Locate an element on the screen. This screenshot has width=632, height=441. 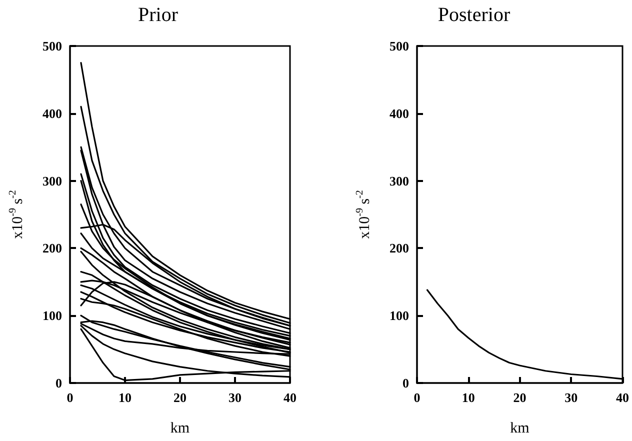
chart-title: Prior is located at coordinates (158, 15).